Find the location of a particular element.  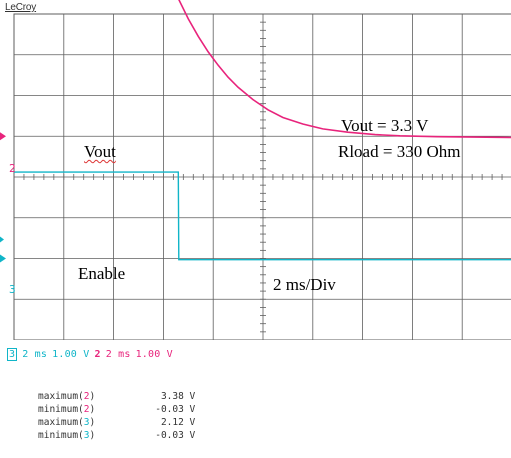

ch3-ground-label: 3 is located at coordinates (12, 289).